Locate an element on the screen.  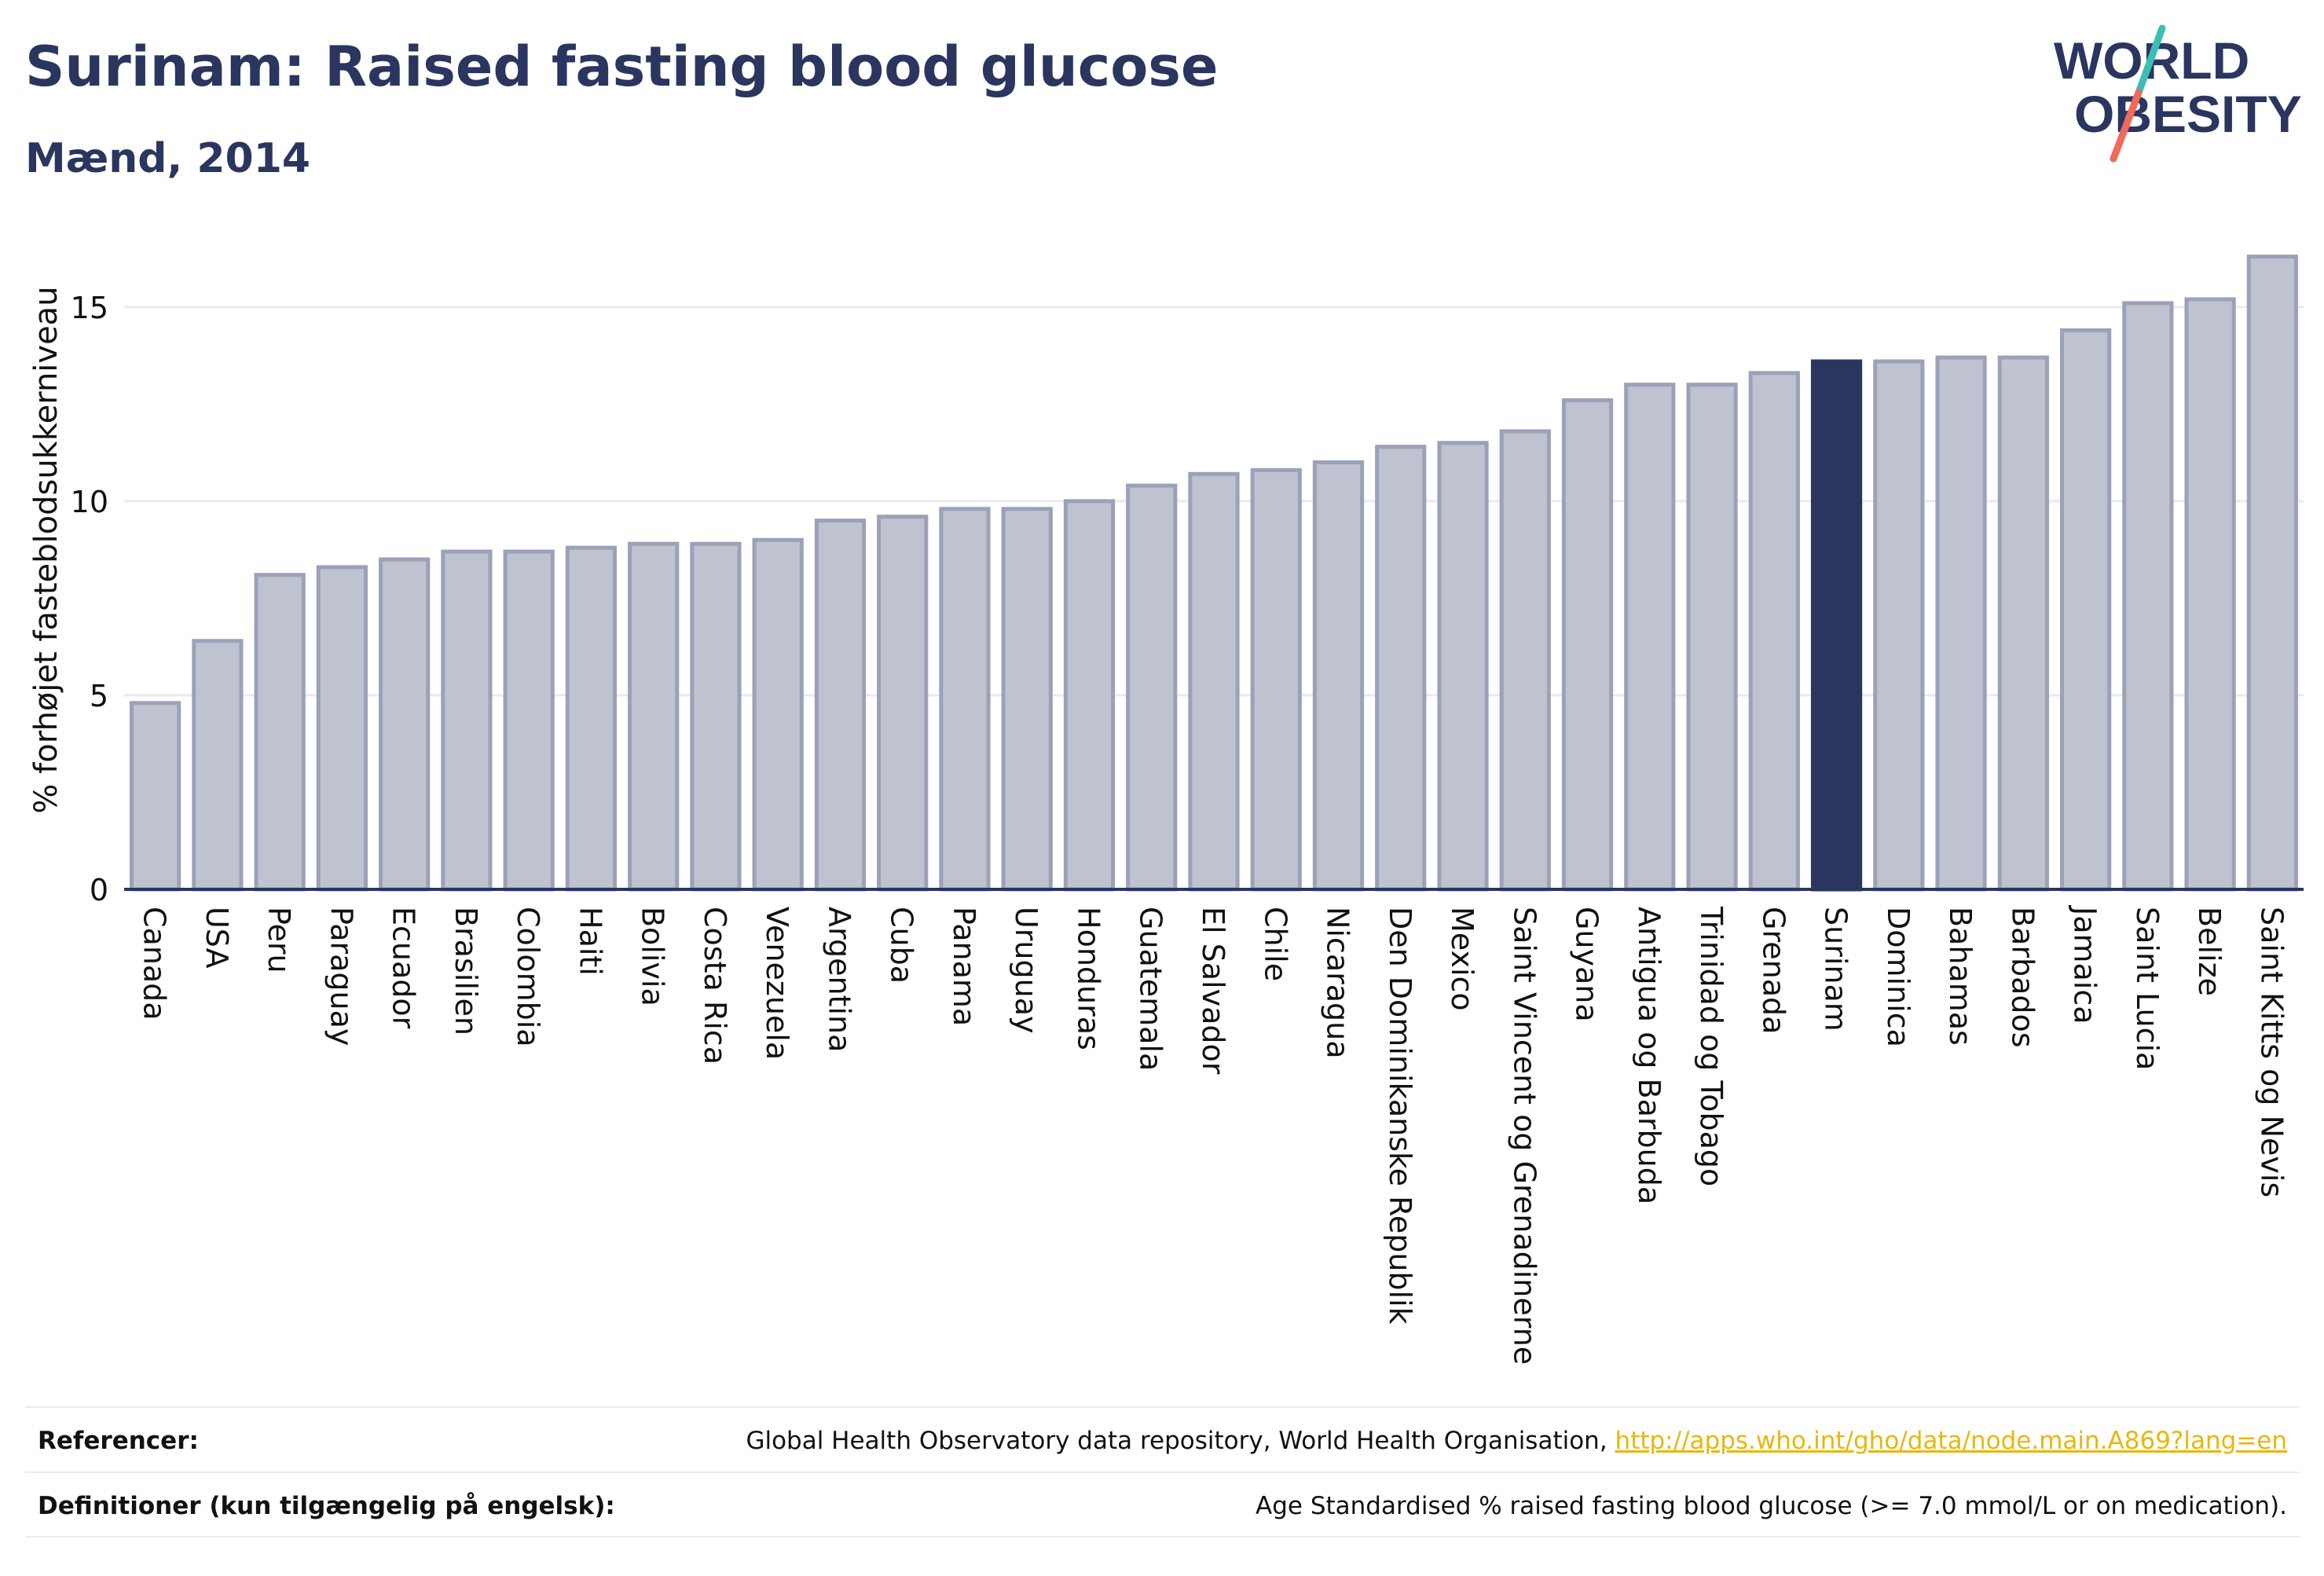
bar-honduras is located at coordinates (1089, 695).